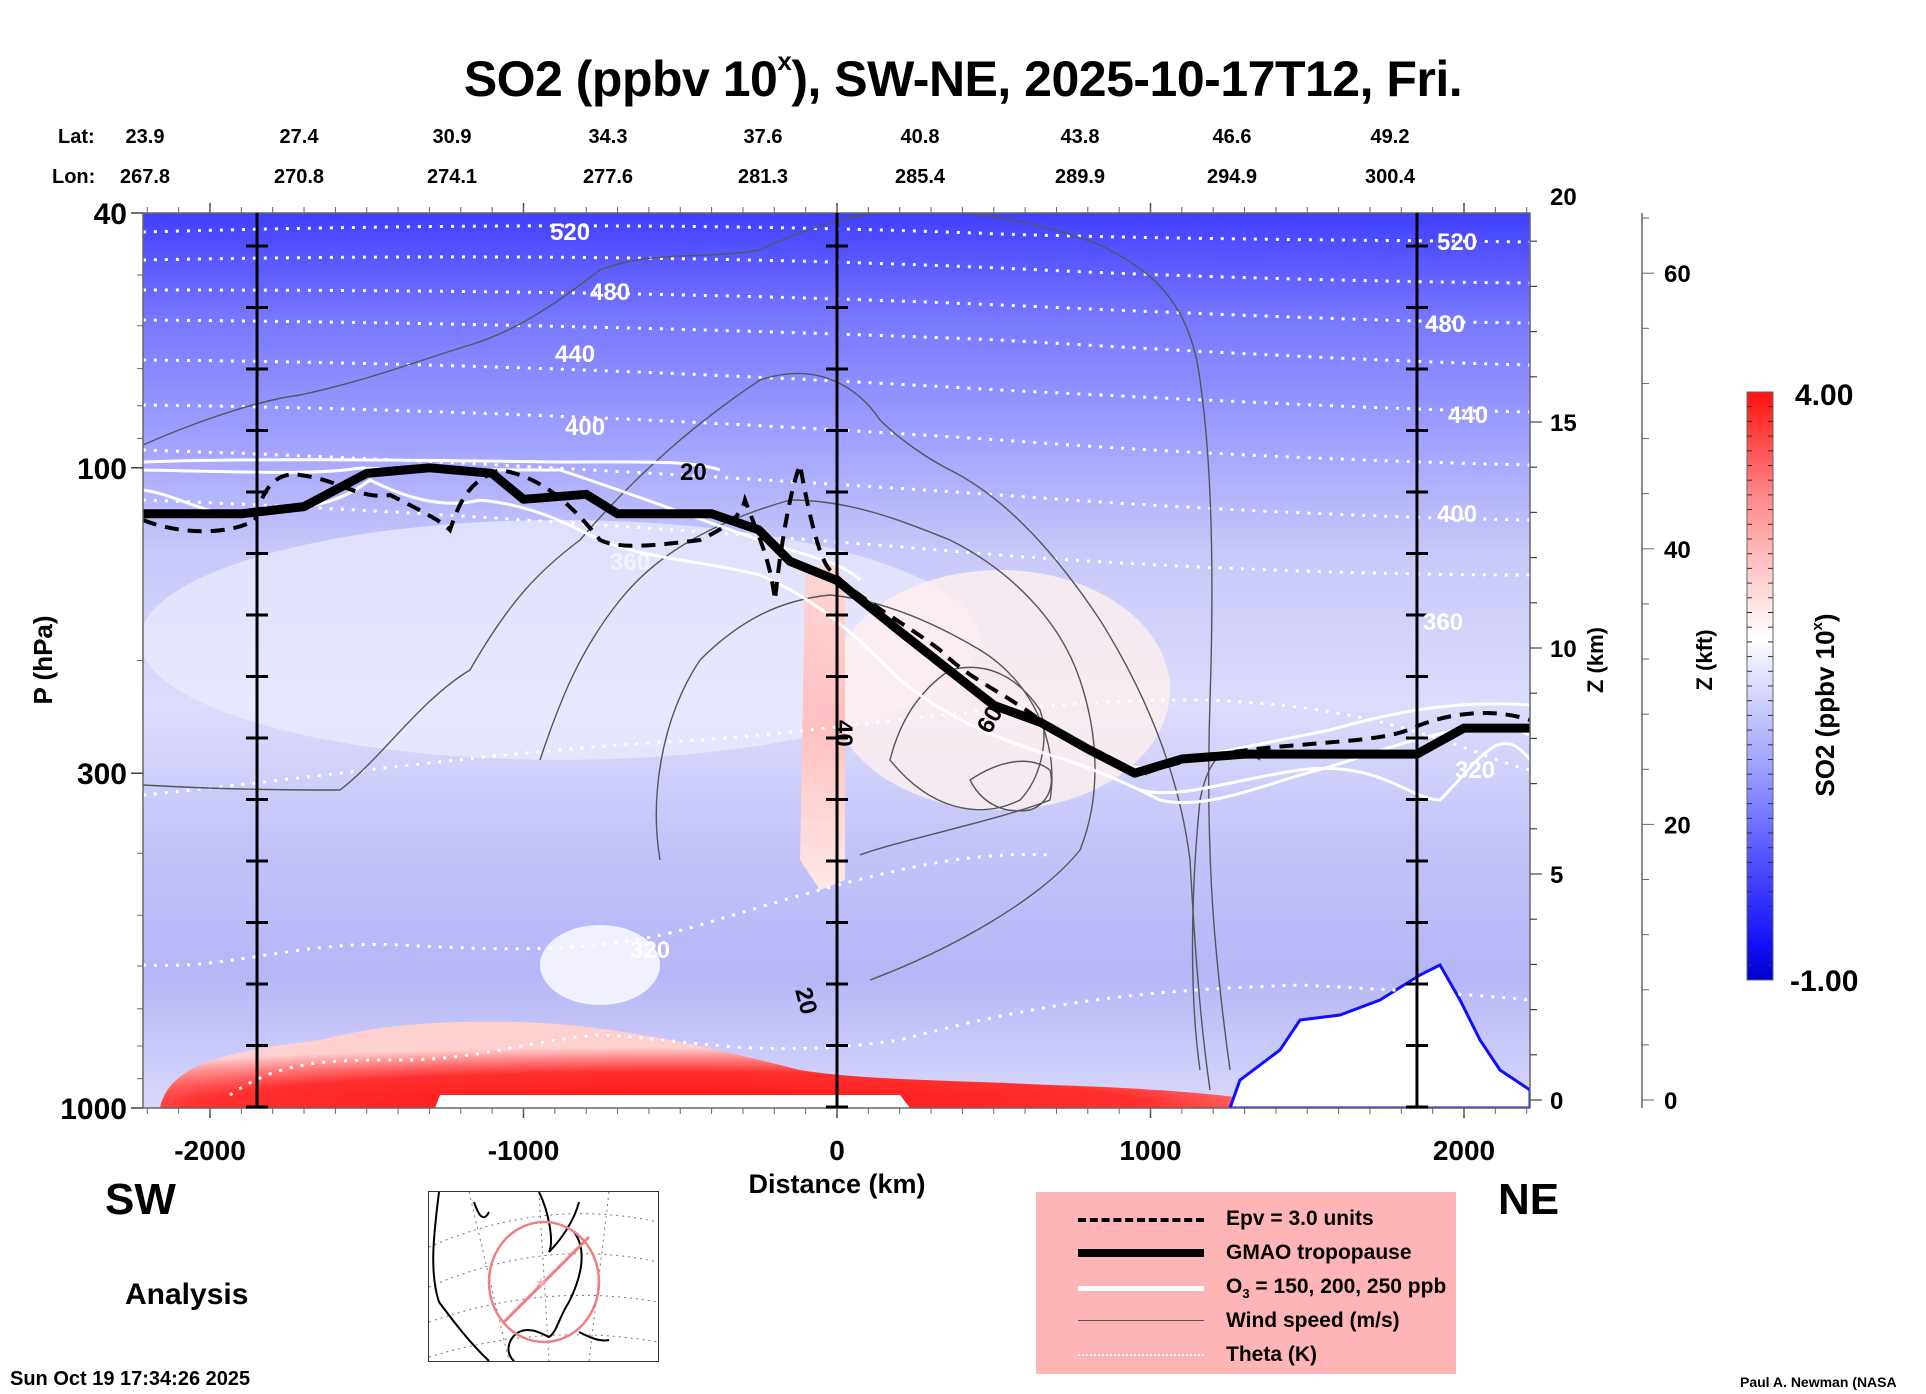 This screenshot has width=1926, height=1394. What do you see at coordinates (843, 733) in the screenshot?
I see `wind-label: 40` at bounding box center [843, 733].